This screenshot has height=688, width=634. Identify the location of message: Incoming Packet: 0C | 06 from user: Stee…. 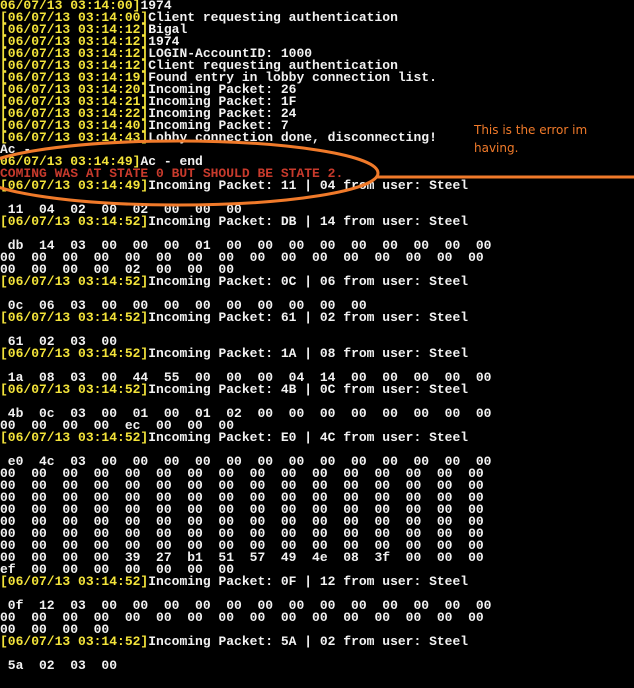
(308, 281).